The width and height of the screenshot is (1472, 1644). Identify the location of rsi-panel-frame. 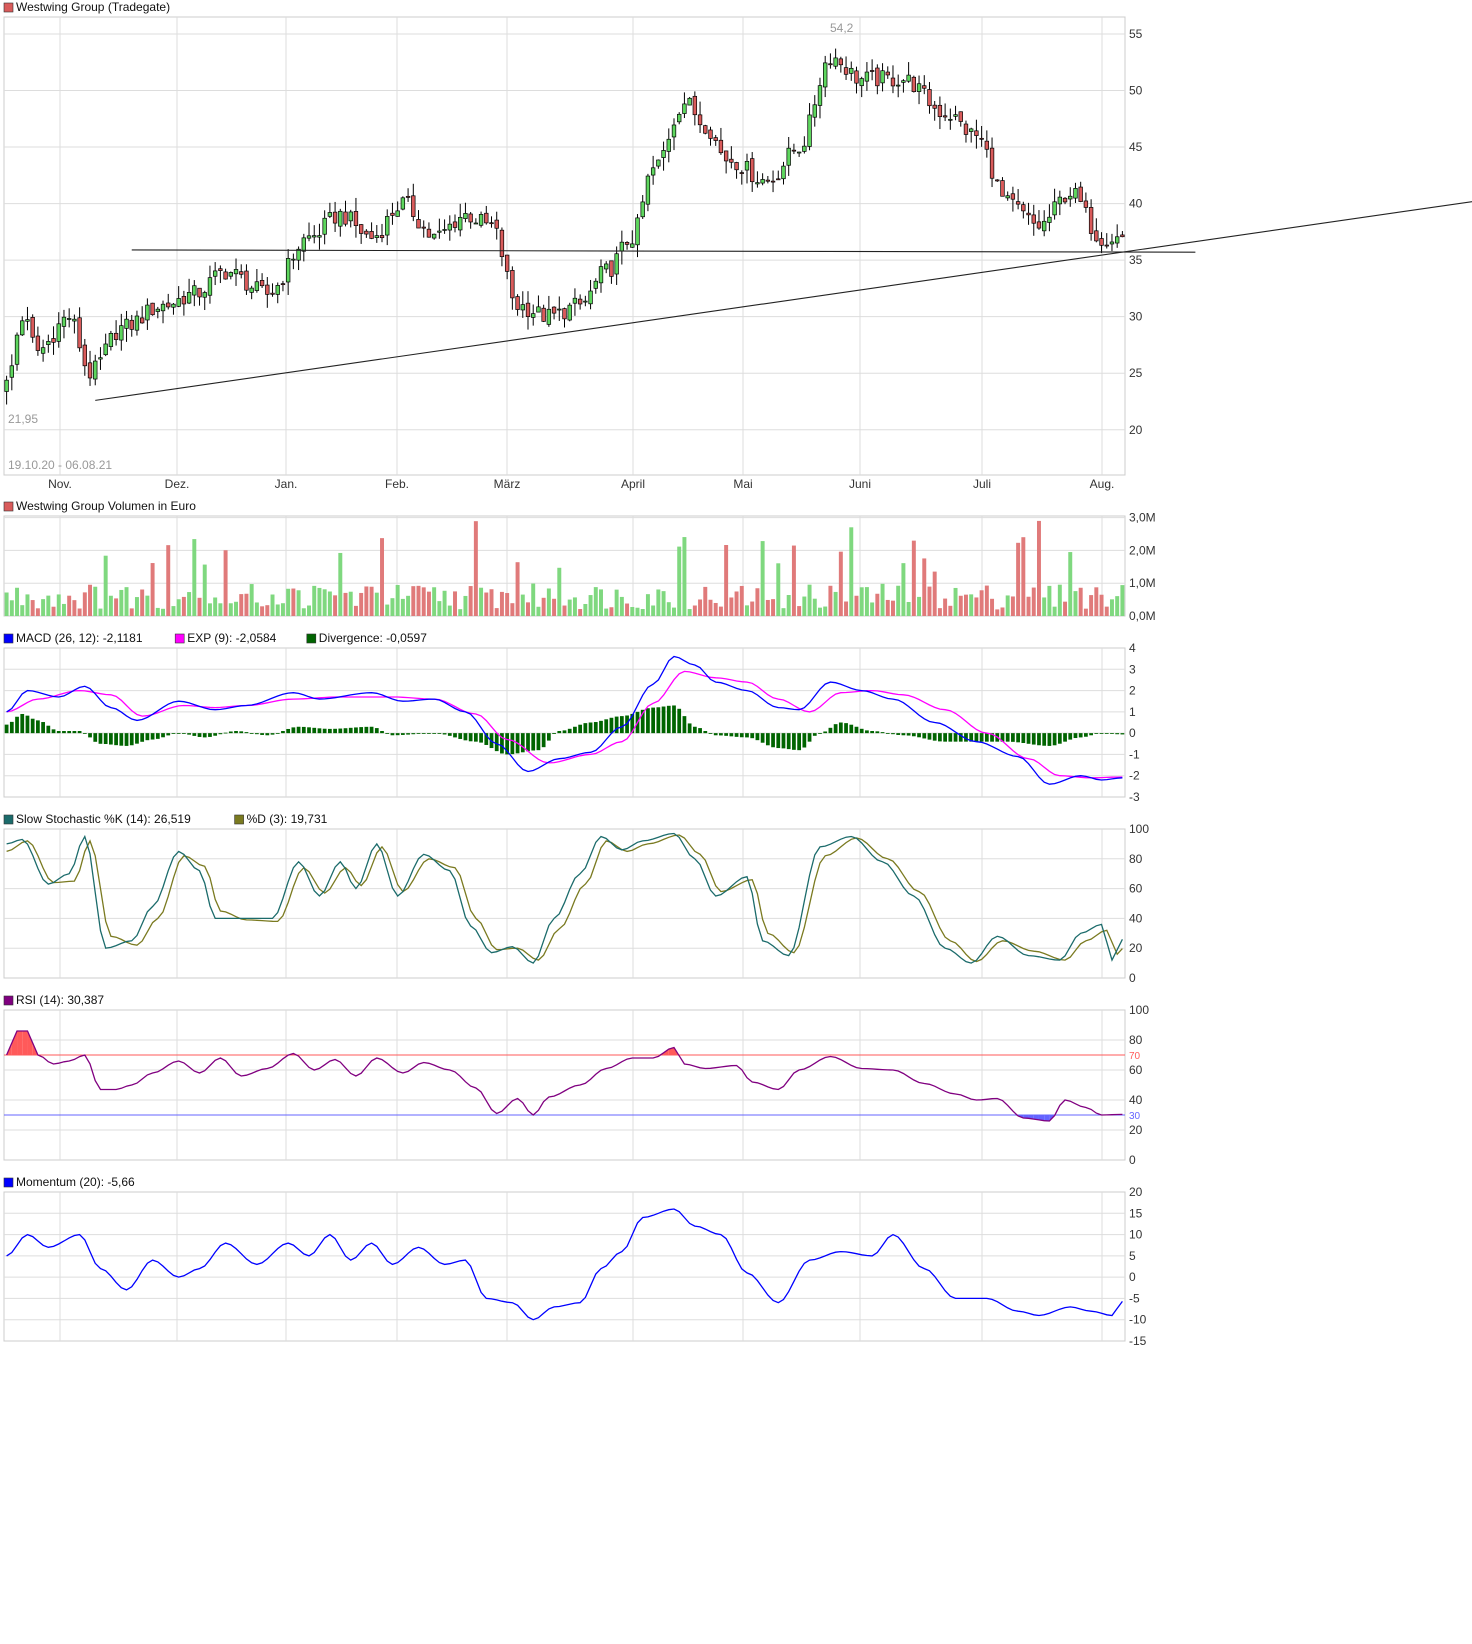
(564, 1085).